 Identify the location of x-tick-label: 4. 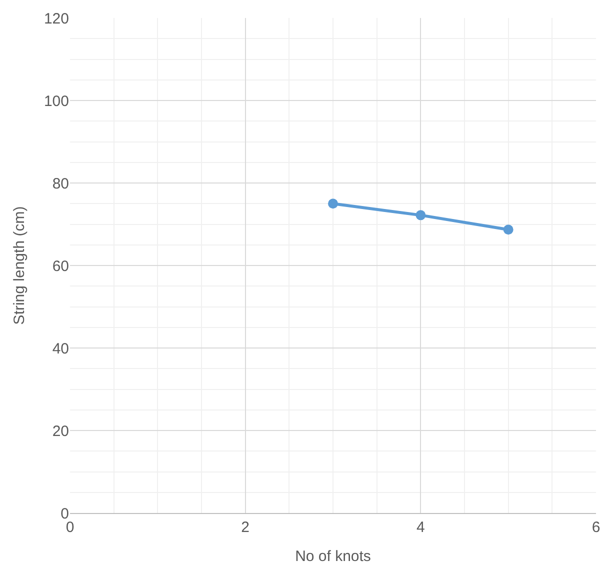
(420, 527).